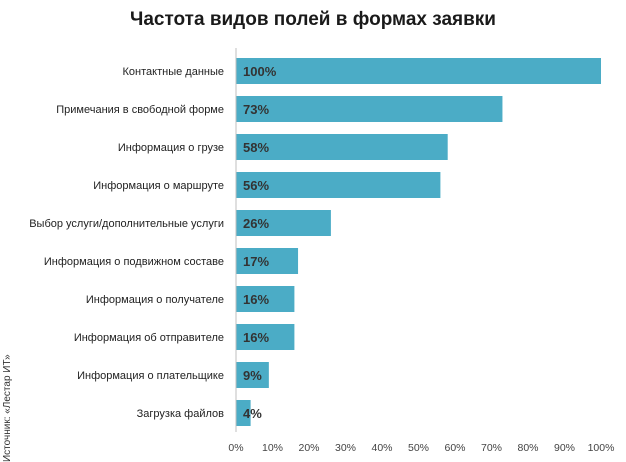 Image resolution: width=626 pixels, height=462 pixels. I want to click on x-tick-label: 40%, so click(381, 448).